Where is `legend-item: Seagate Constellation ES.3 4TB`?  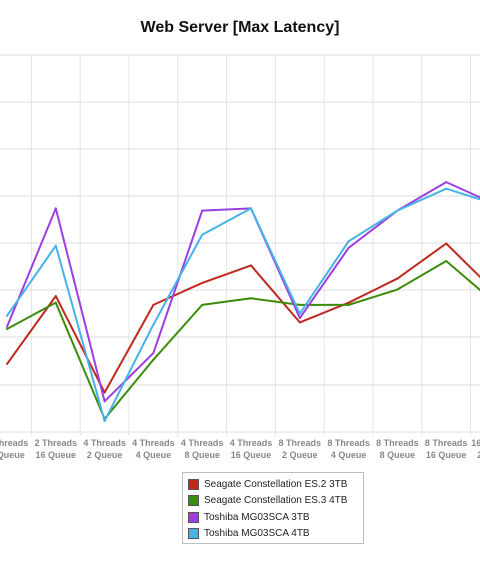
legend-item: Seagate Constellation ES.3 4TB is located at coordinates (275, 501).